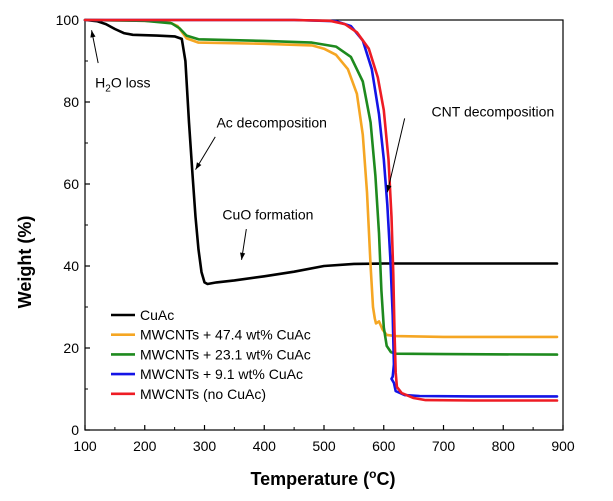  I want to click on annotation-label-cnt: CNT decomposition, so click(493, 111).